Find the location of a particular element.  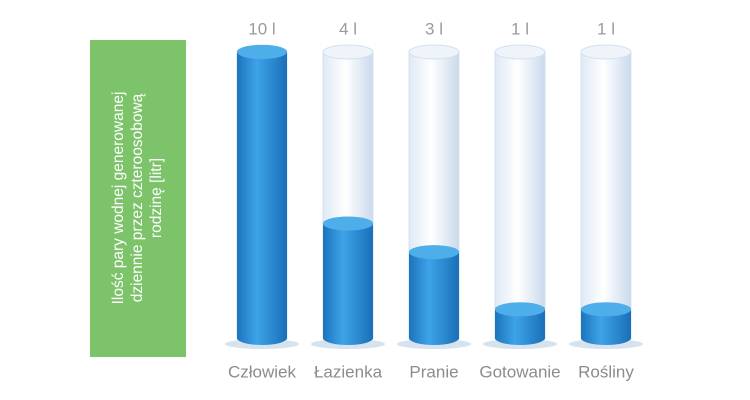

ylabel-box is located at coordinates (138, 198).